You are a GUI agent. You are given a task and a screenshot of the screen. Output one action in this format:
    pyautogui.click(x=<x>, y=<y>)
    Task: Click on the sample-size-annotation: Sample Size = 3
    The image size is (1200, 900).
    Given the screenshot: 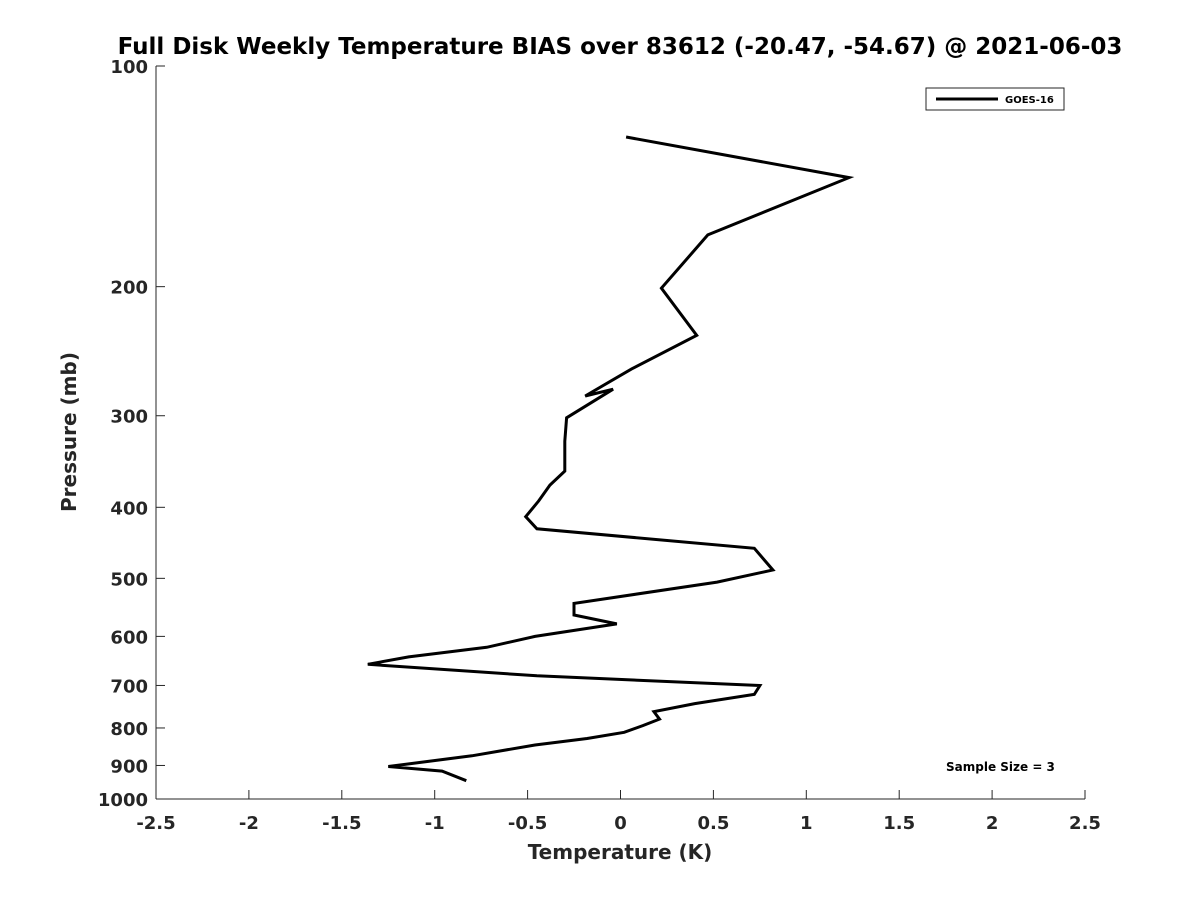 What is the action you would take?
    pyautogui.click(x=1000, y=767)
    